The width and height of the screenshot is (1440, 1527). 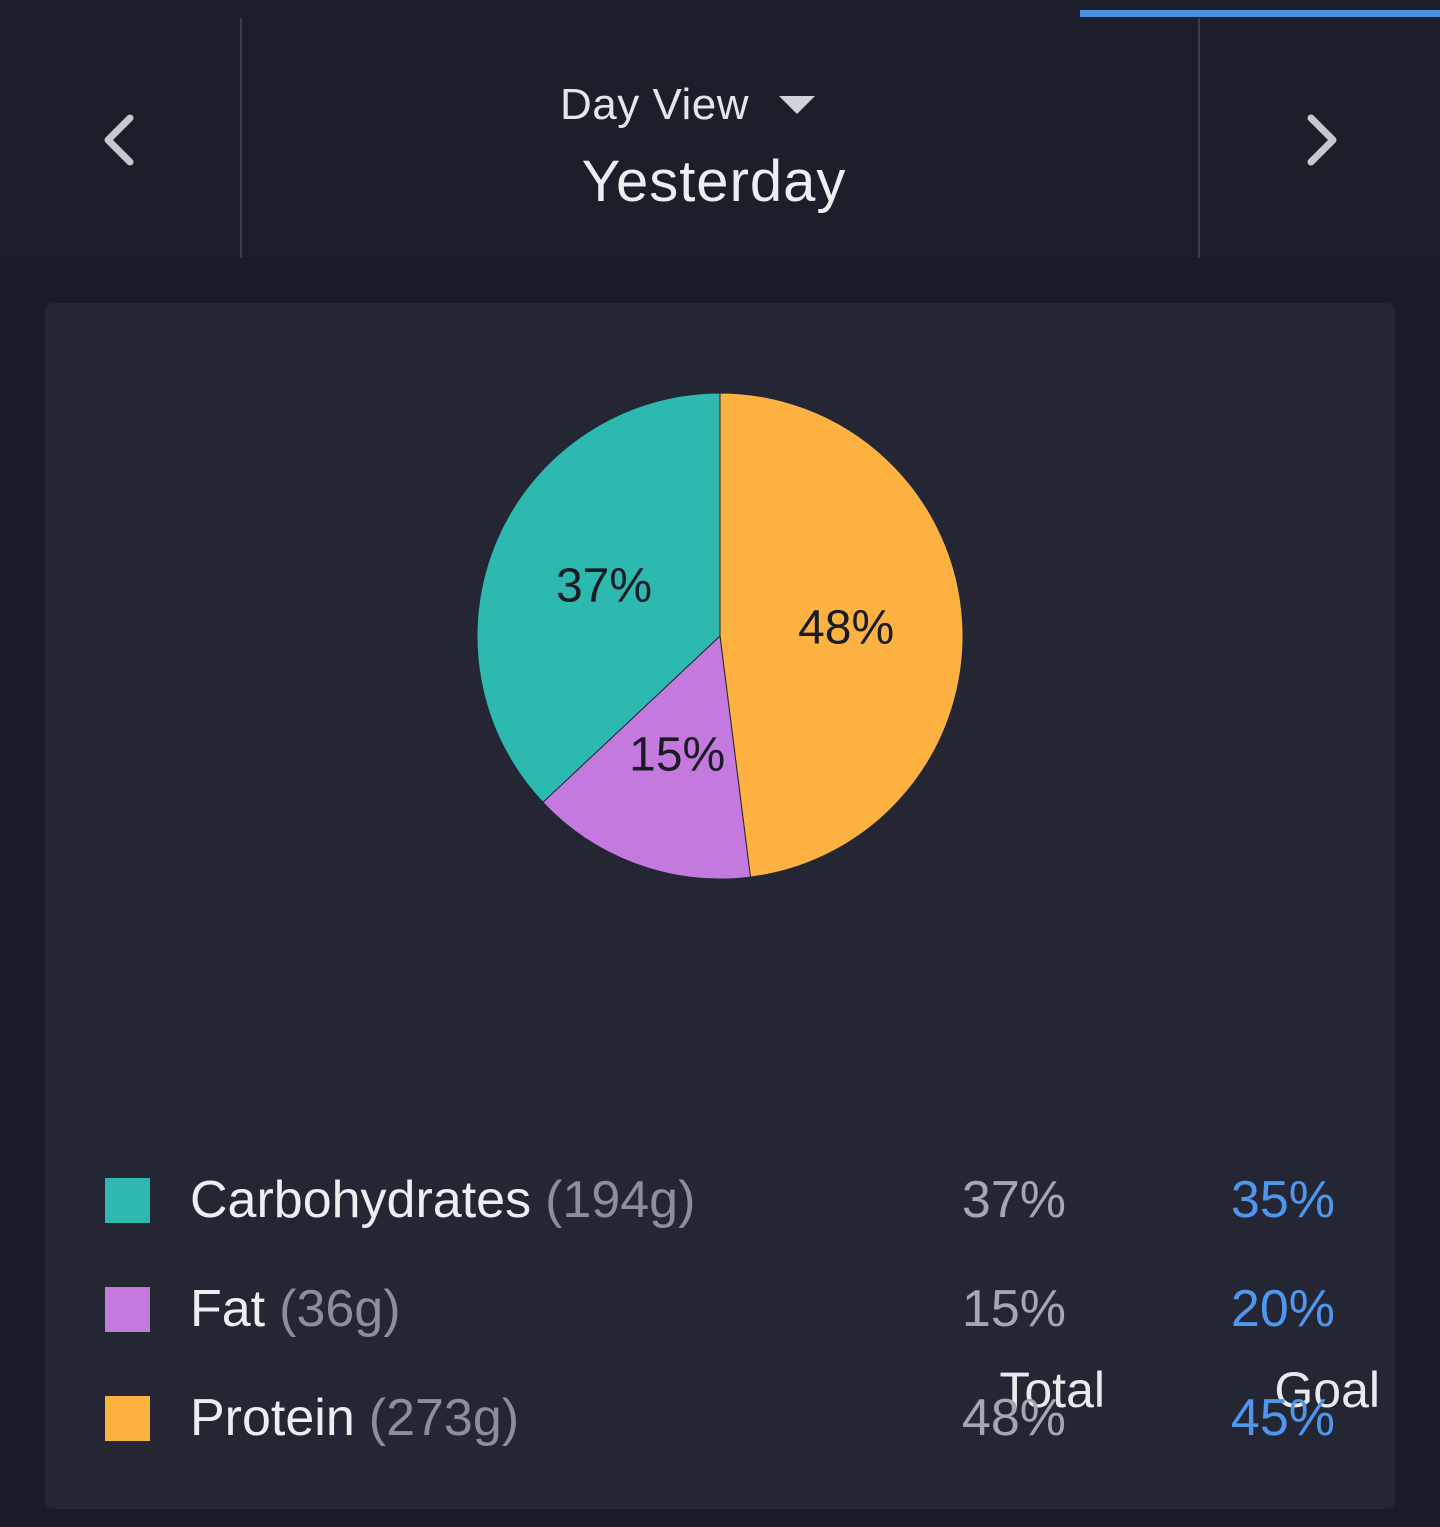 What do you see at coordinates (1013, 1200) in the screenshot?
I see `total-percent: 37%` at bounding box center [1013, 1200].